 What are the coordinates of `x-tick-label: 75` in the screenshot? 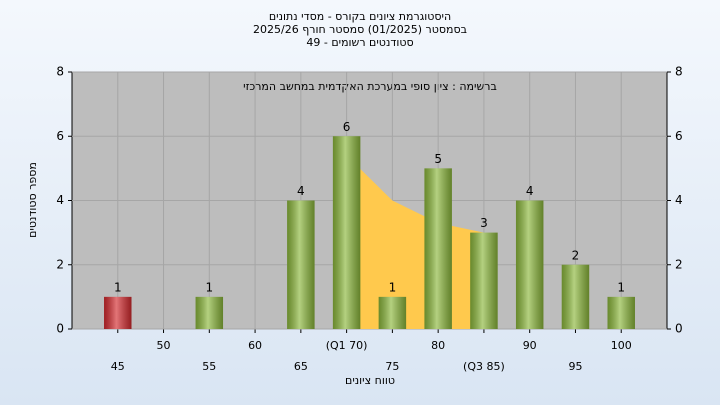 It's located at (392, 366).